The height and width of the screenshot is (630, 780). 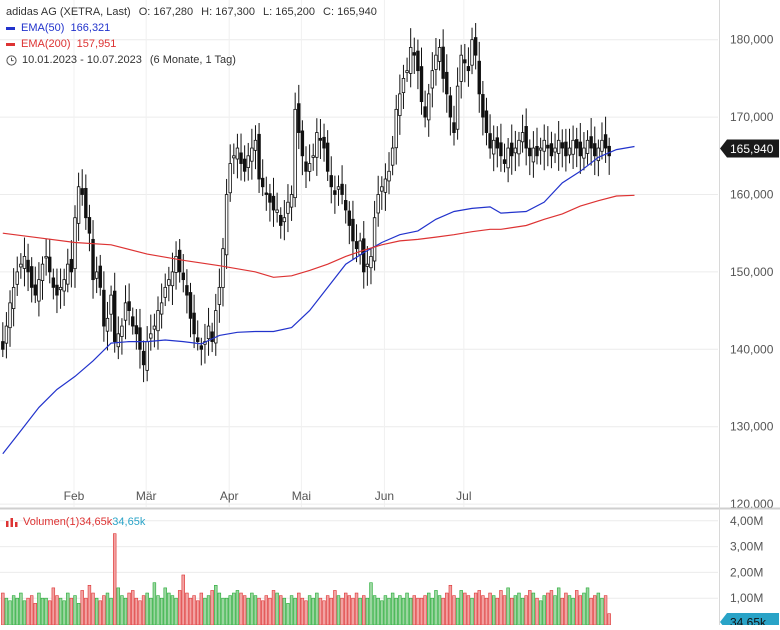 What do you see at coordinates (96, 44) in the screenshot?
I see `ema200-value: 157,951` at bounding box center [96, 44].